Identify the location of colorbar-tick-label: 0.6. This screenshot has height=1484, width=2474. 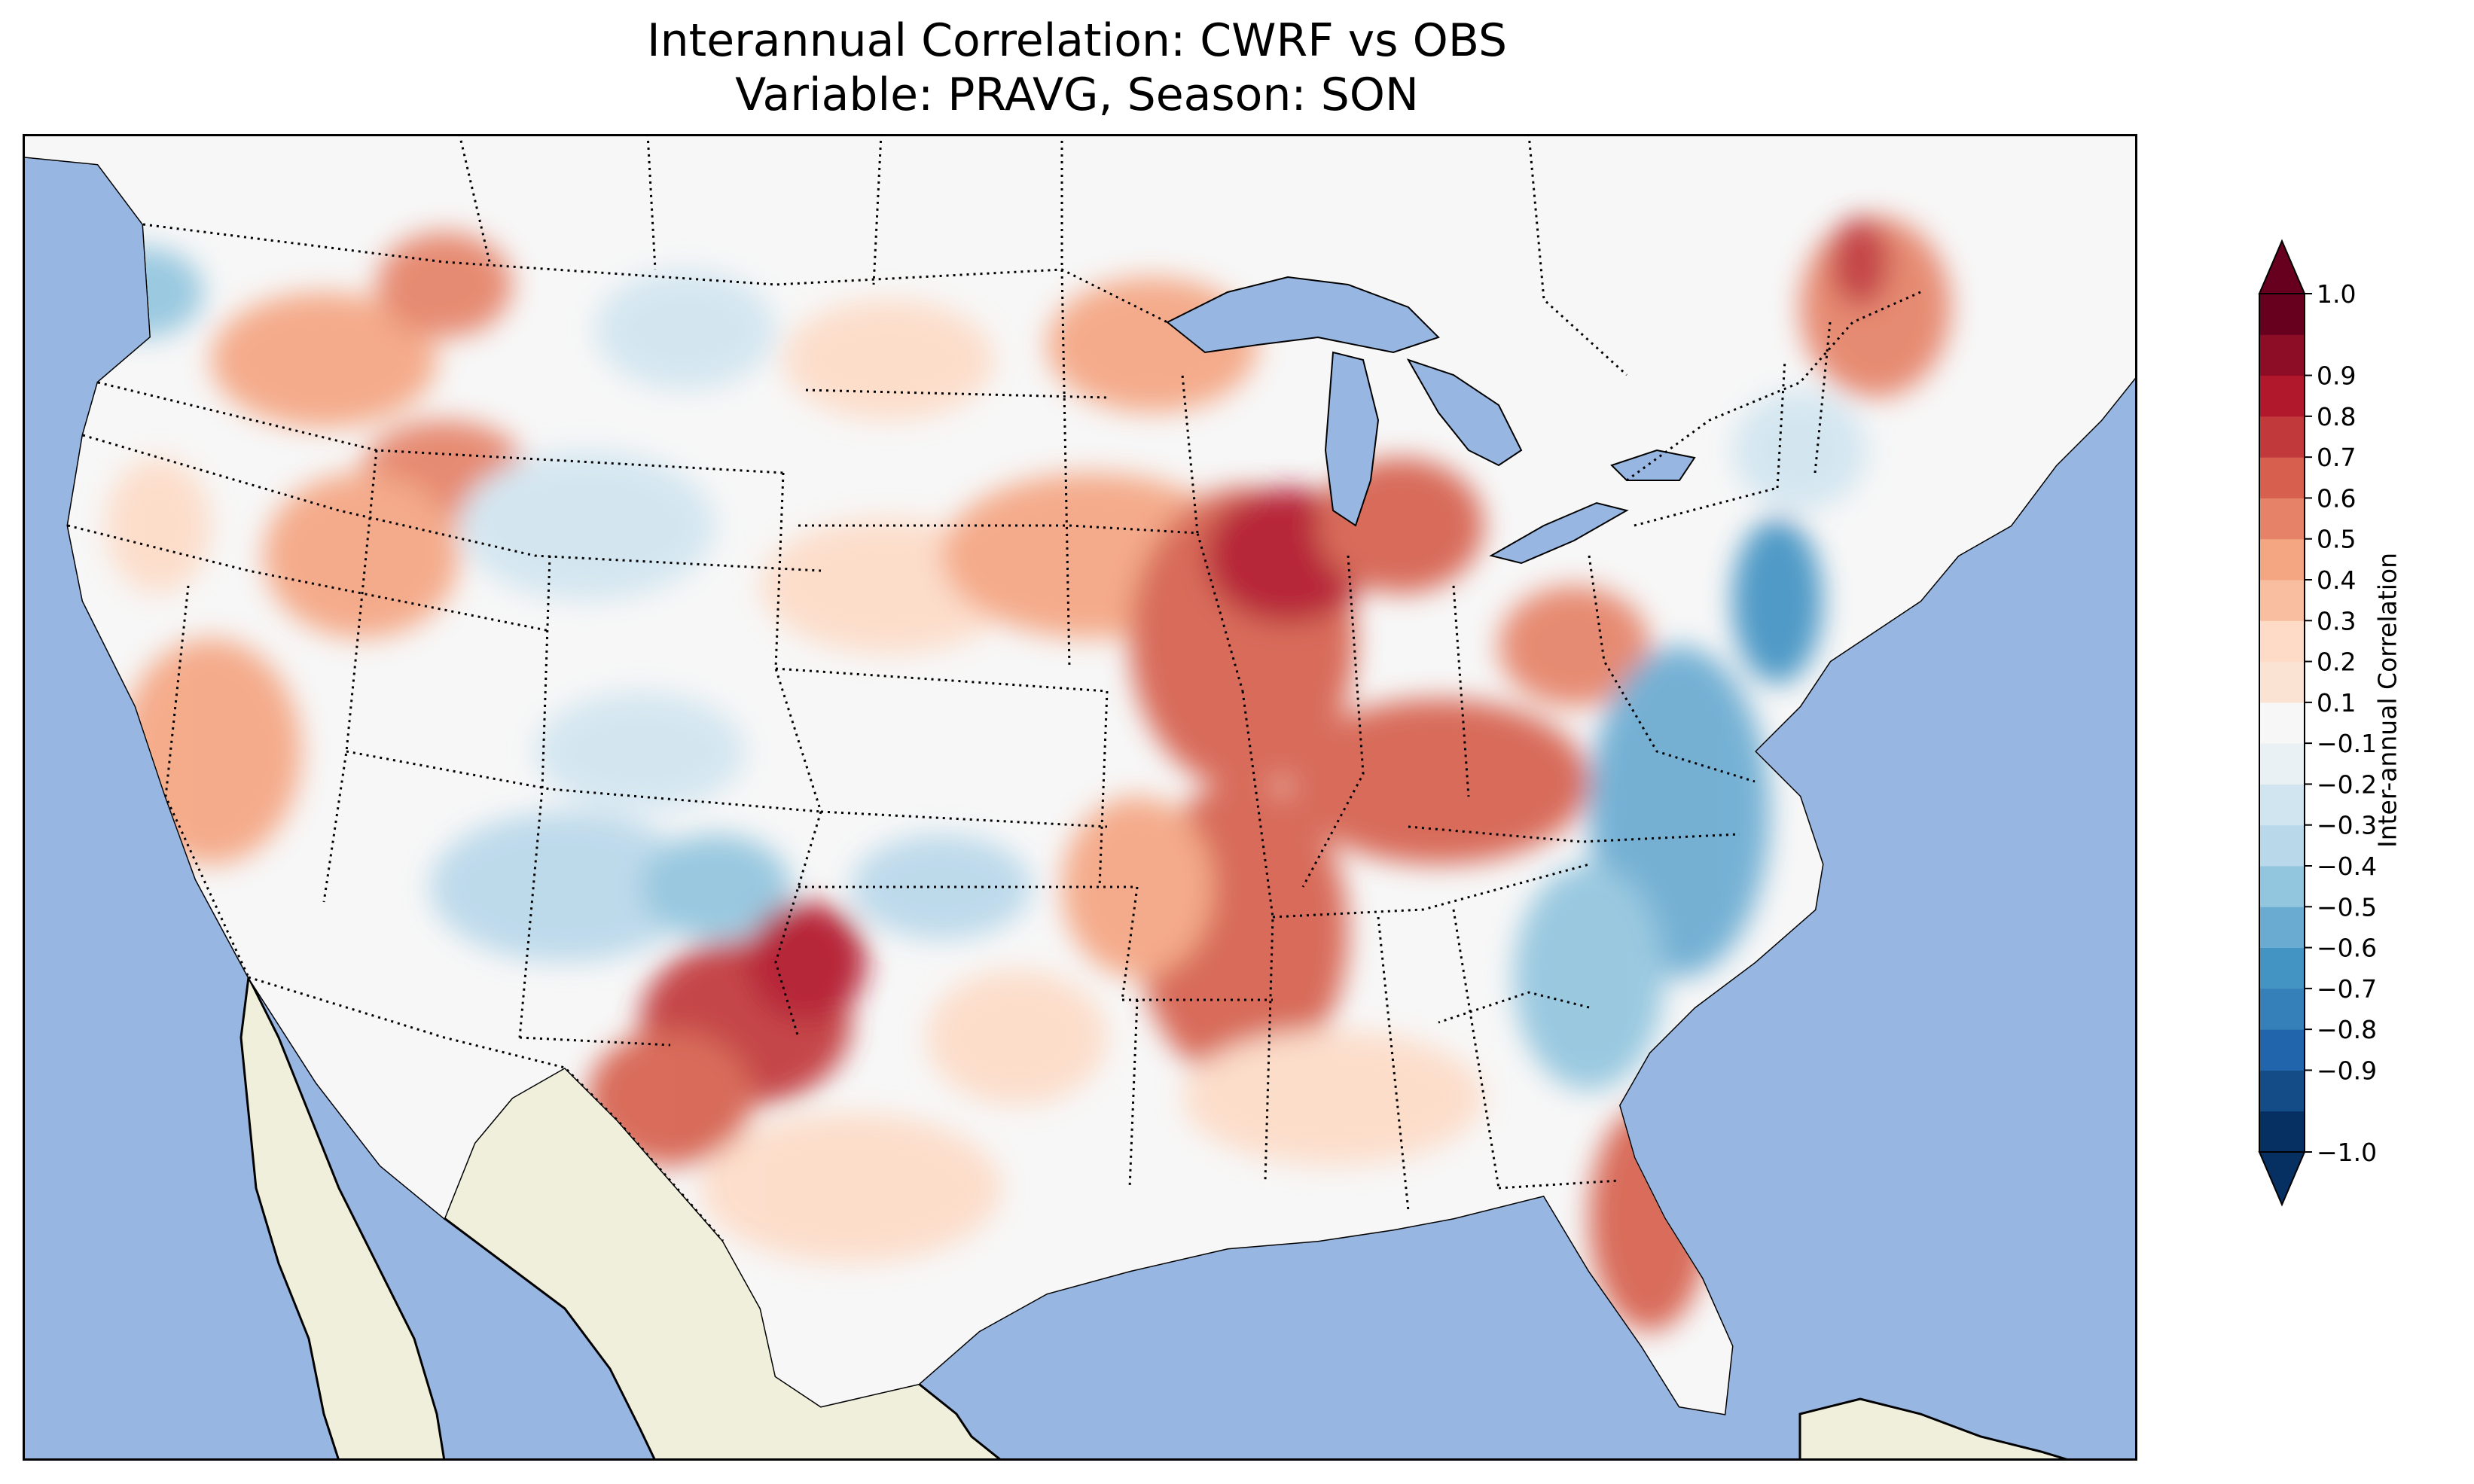
(2336, 498).